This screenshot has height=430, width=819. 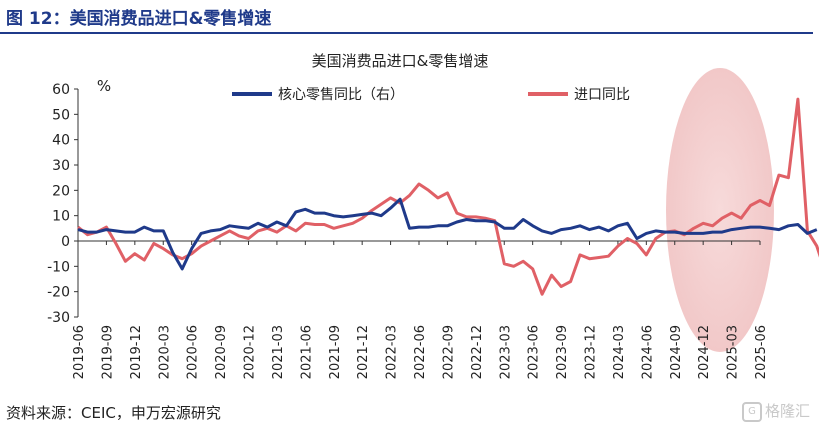 I want to click on y-tick-label: 50, so click(x=61, y=115).